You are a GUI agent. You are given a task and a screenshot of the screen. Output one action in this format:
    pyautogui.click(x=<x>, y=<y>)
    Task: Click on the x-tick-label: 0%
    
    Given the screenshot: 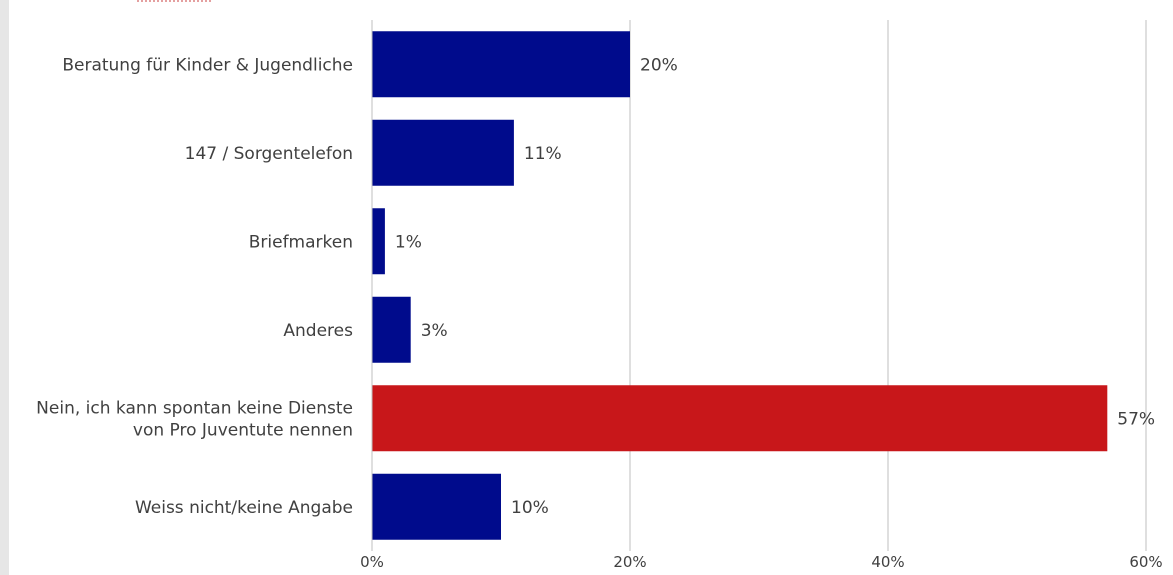 What is the action you would take?
    pyautogui.click(x=372, y=562)
    